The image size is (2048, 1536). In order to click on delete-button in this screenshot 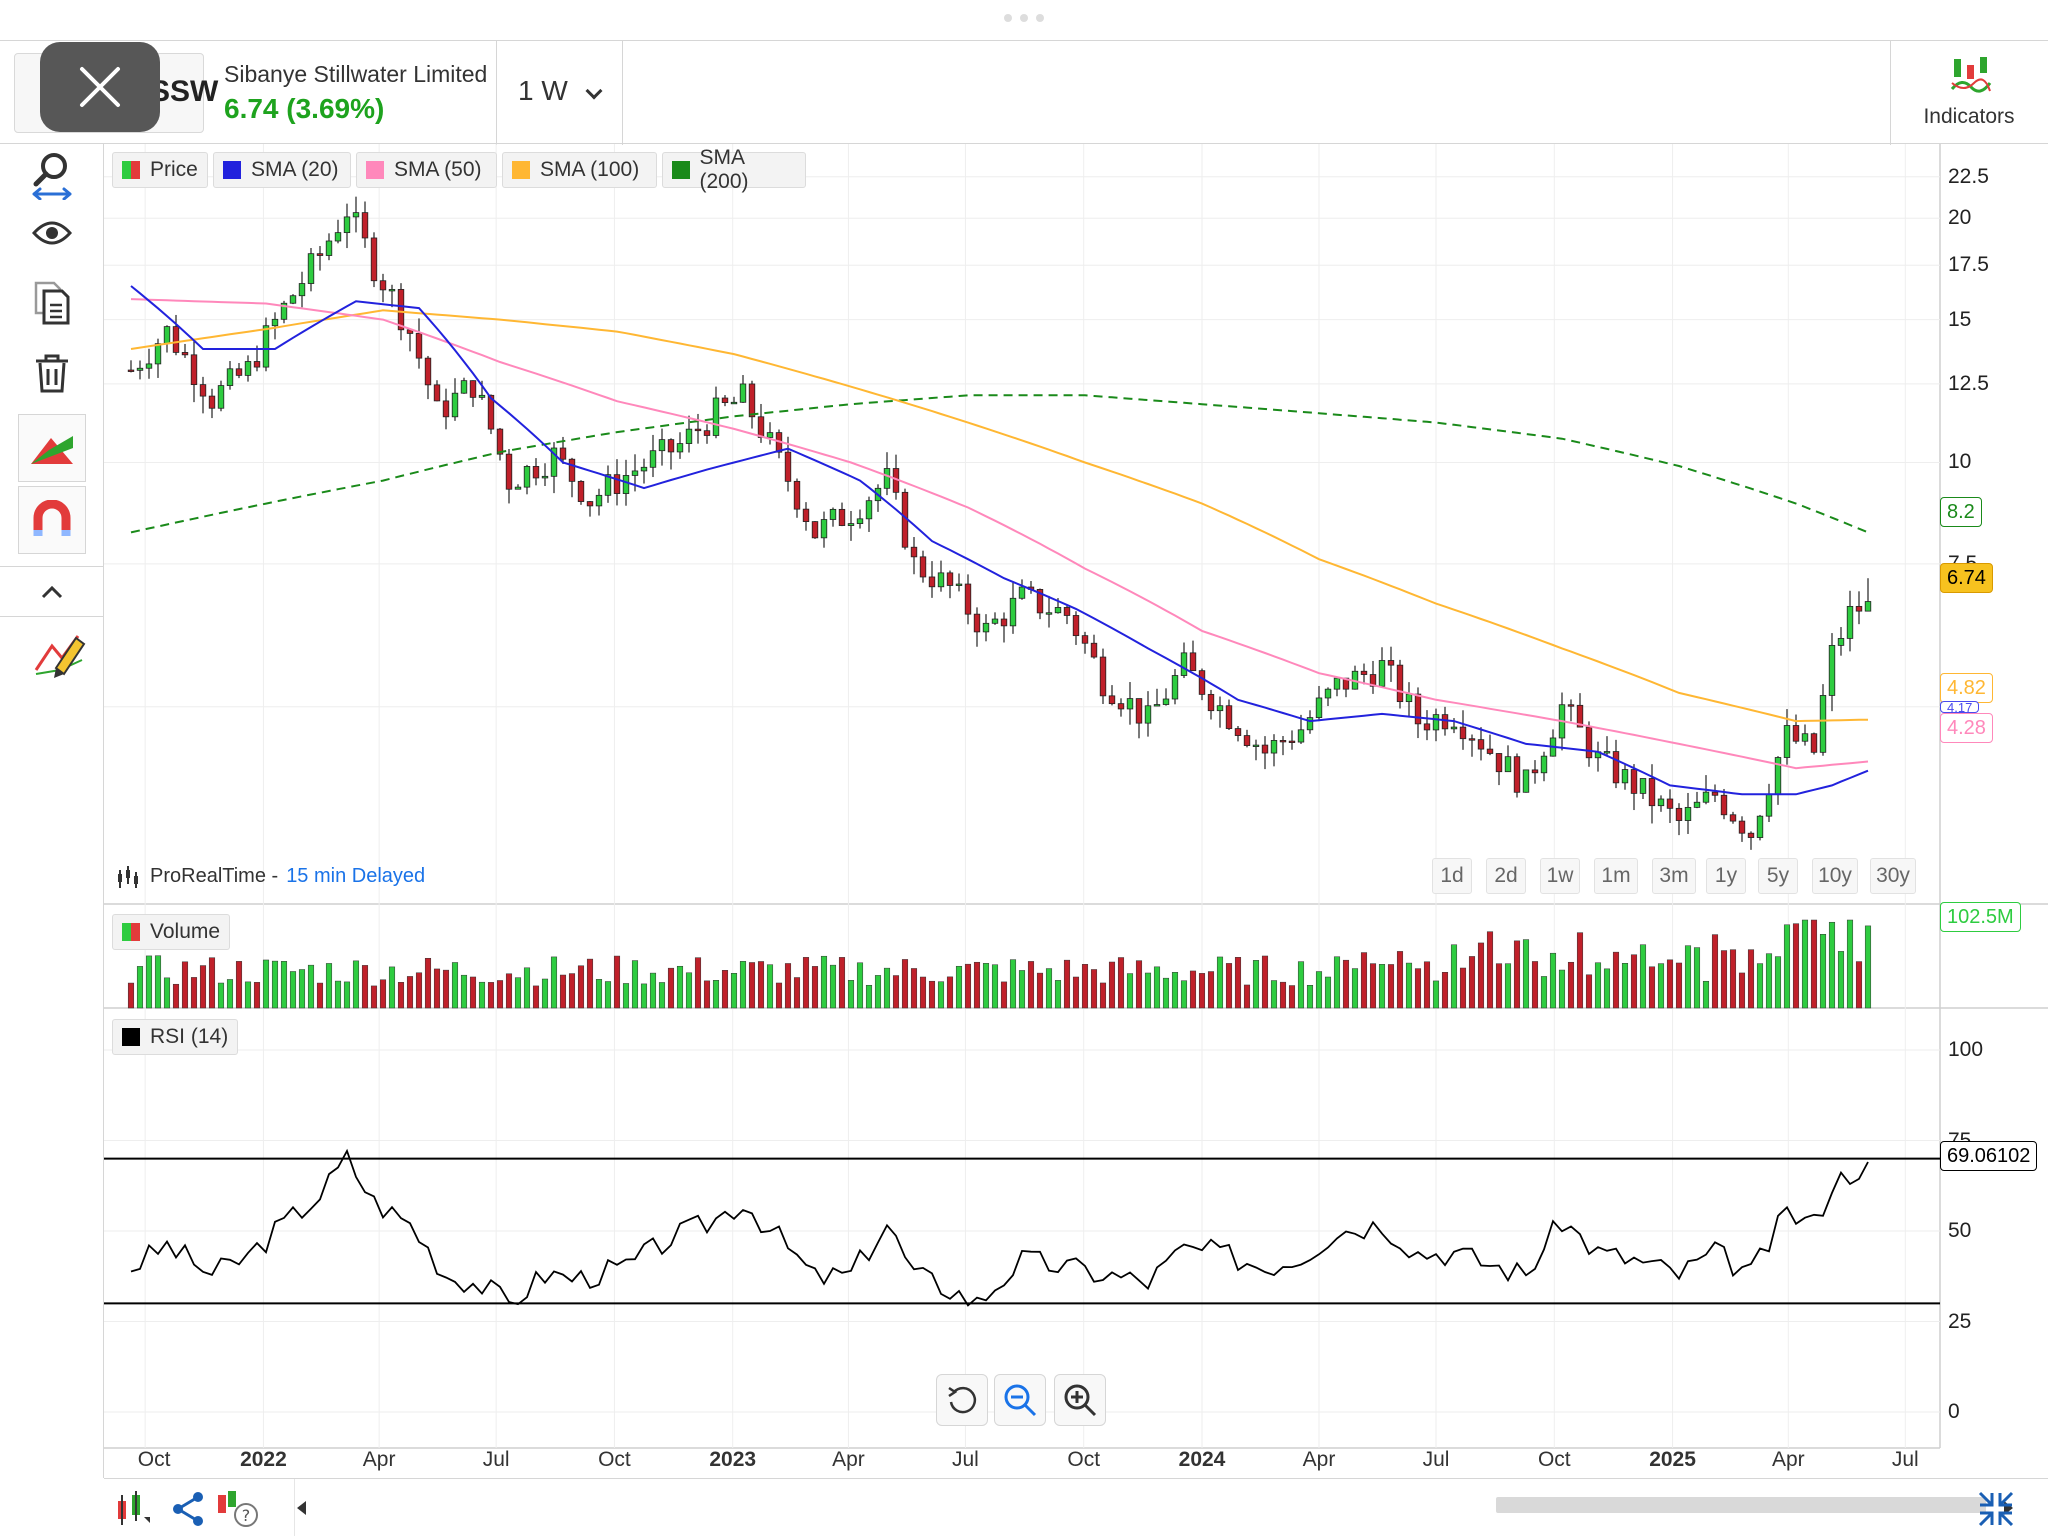, I will do `click(52, 373)`.